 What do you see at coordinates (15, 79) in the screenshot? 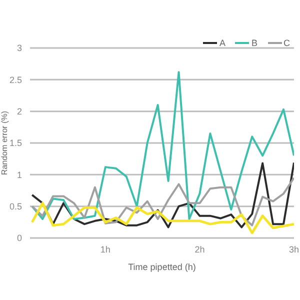
I see `y-tick-label: 2.5` at bounding box center [15, 79].